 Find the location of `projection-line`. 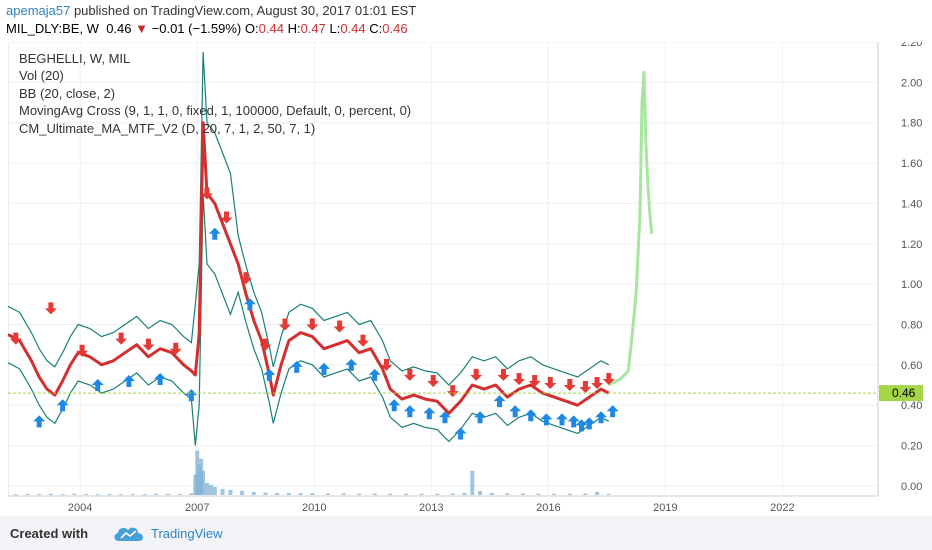

projection-line is located at coordinates (631, 228).